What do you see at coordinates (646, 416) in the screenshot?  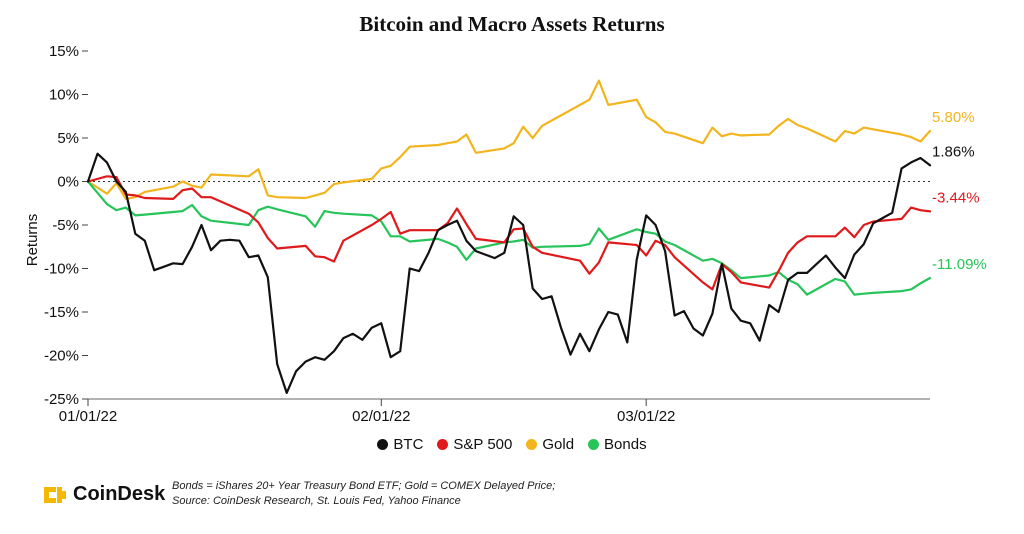 I see `x-tick-label: 03/01/22` at bounding box center [646, 416].